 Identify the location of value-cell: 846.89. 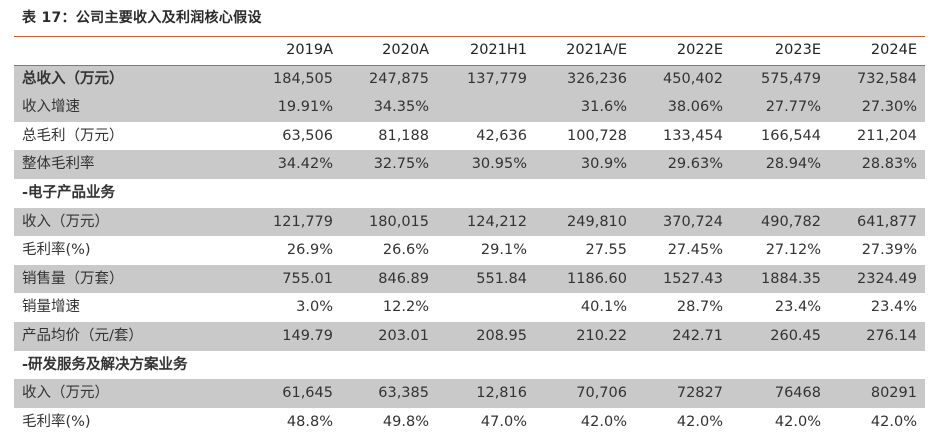
(389, 279).